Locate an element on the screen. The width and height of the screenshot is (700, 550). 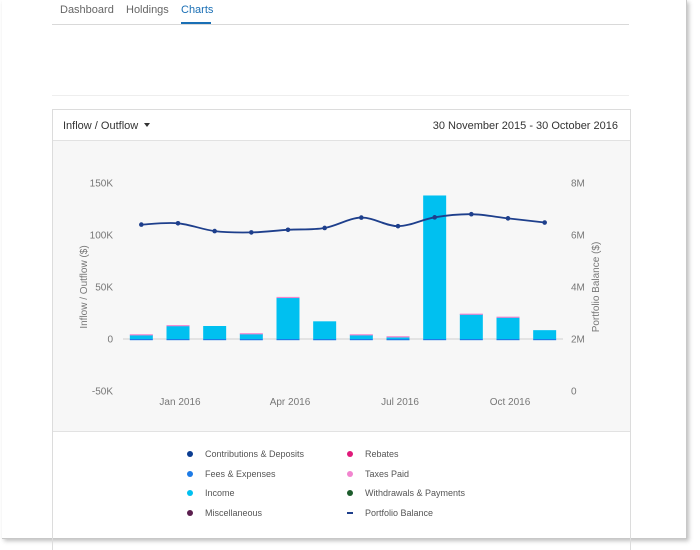
y2-tick-label: 6M is located at coordinates (578, 236).